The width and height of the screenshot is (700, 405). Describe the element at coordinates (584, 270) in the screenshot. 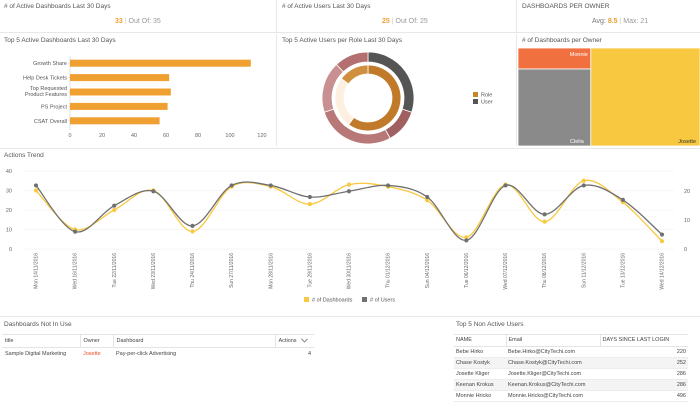

I see `x-tick-label: Sun 11/12/2016` at that location.